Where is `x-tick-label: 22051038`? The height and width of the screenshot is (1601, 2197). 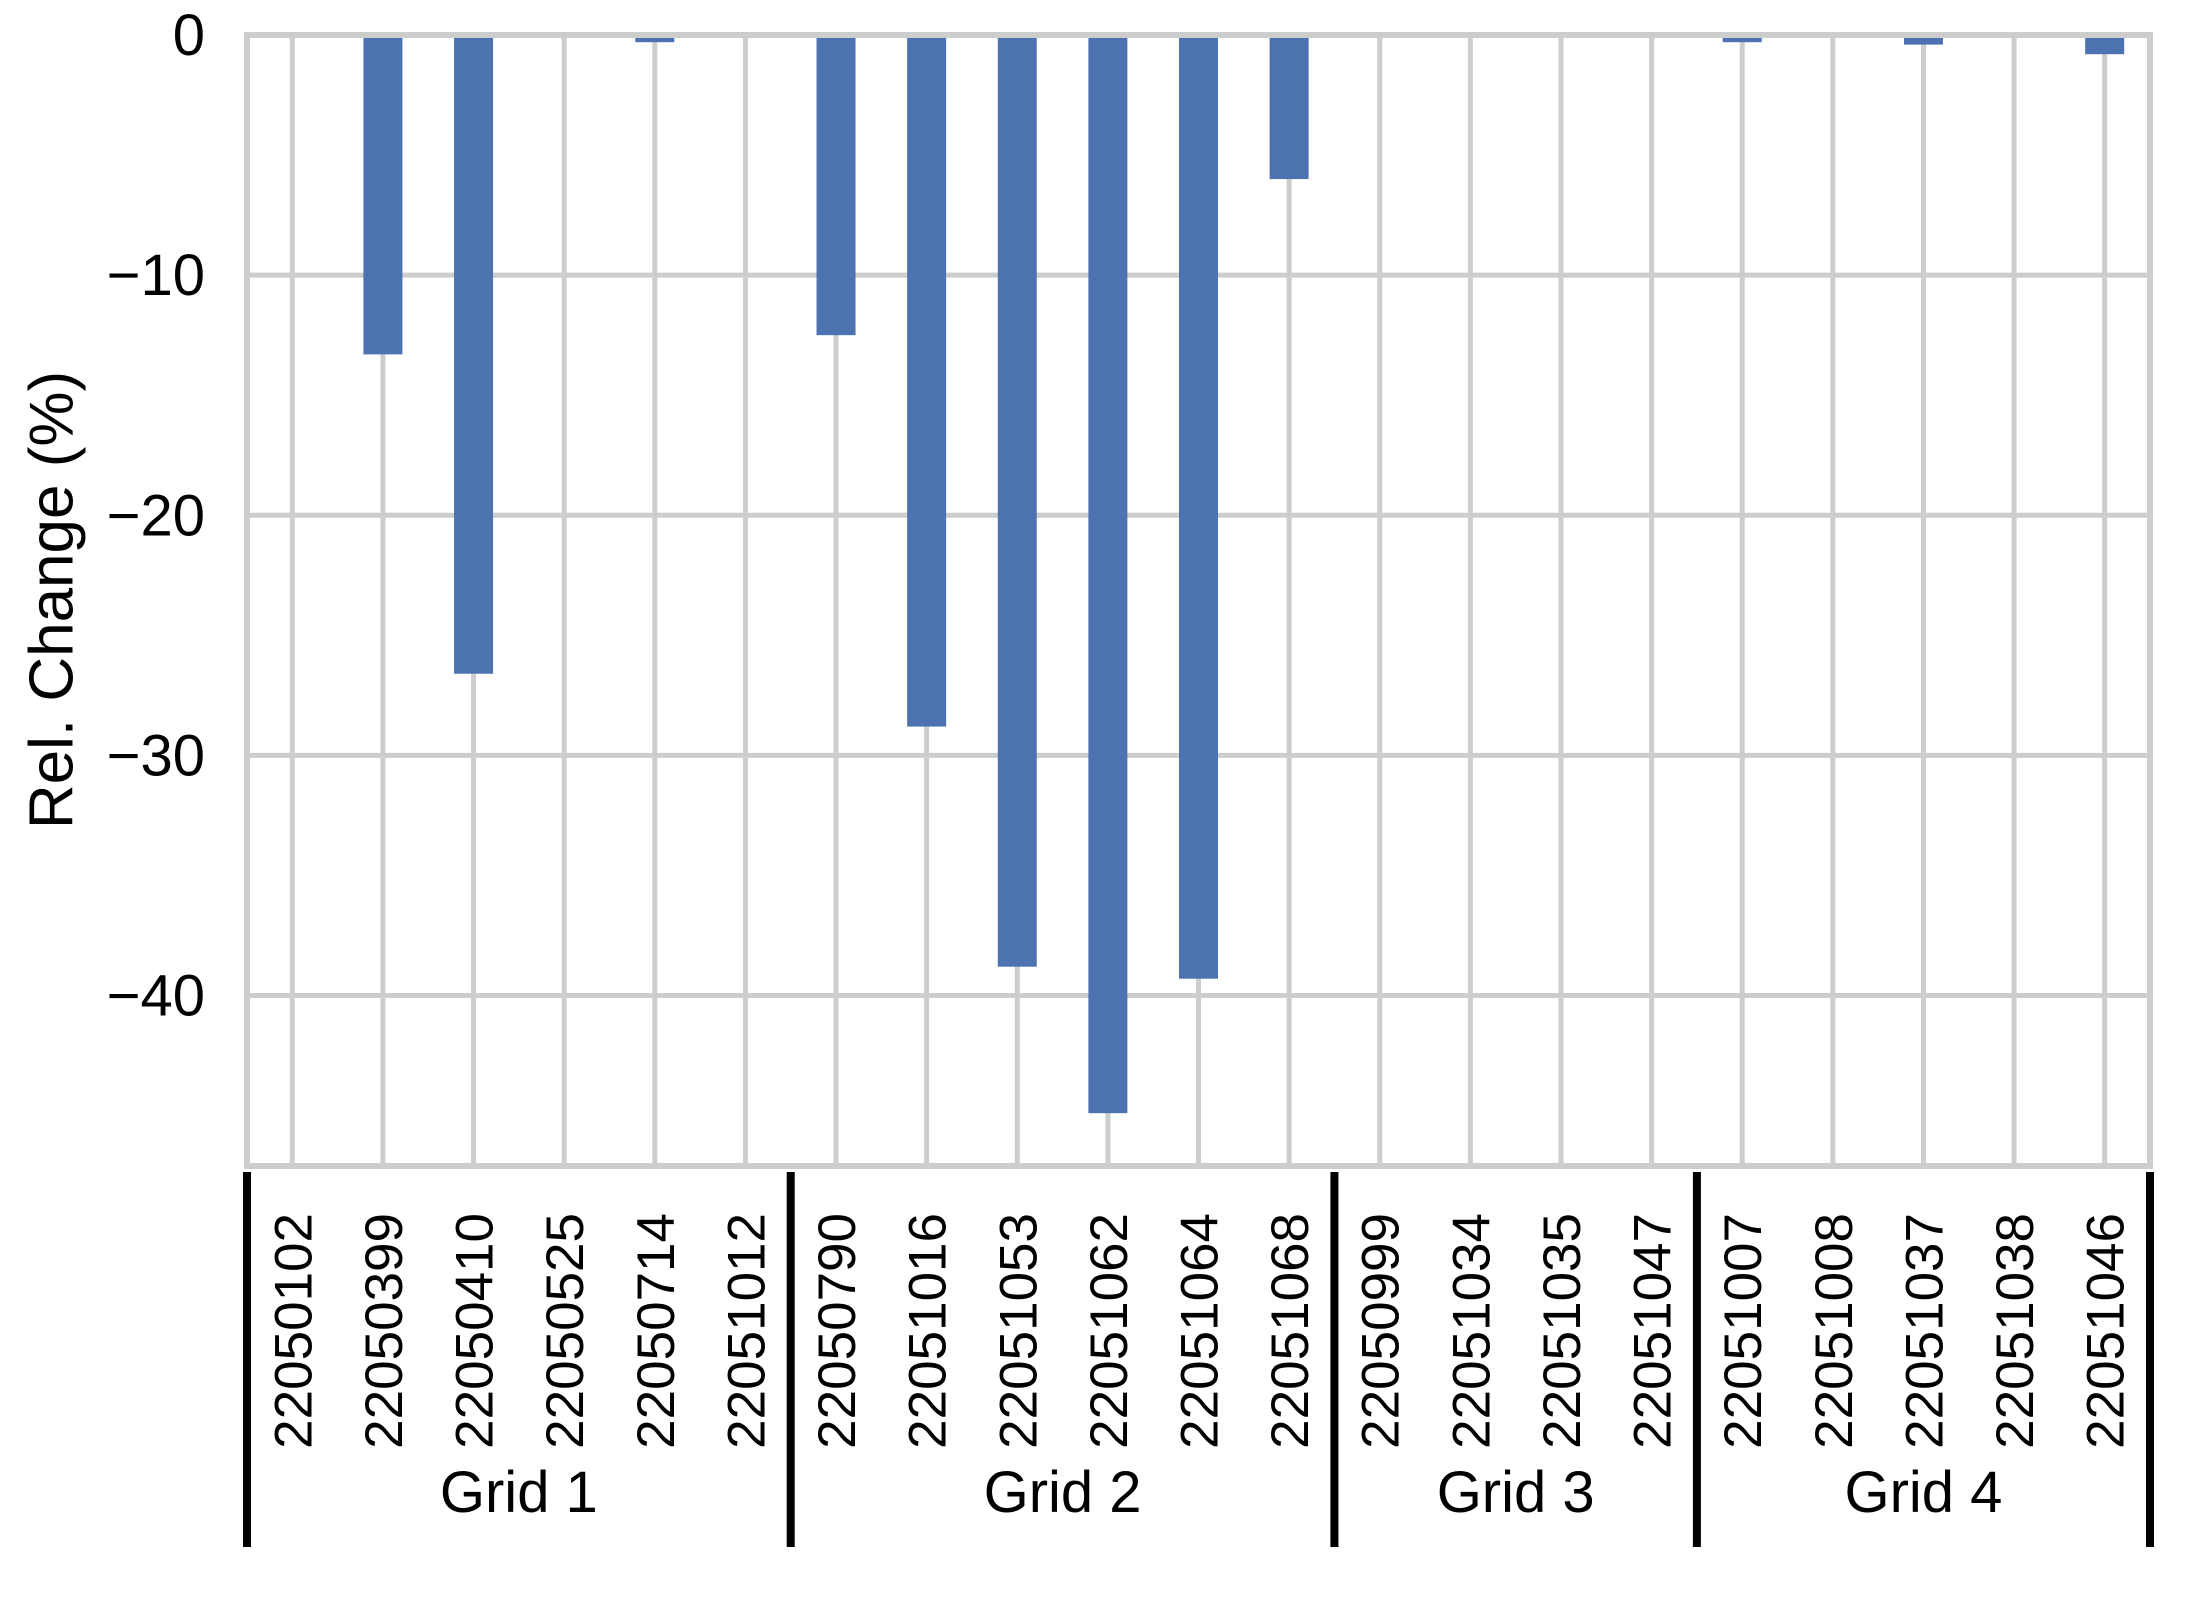 x-tick-label: 22051038 is located at coordinates (2015, 1331).